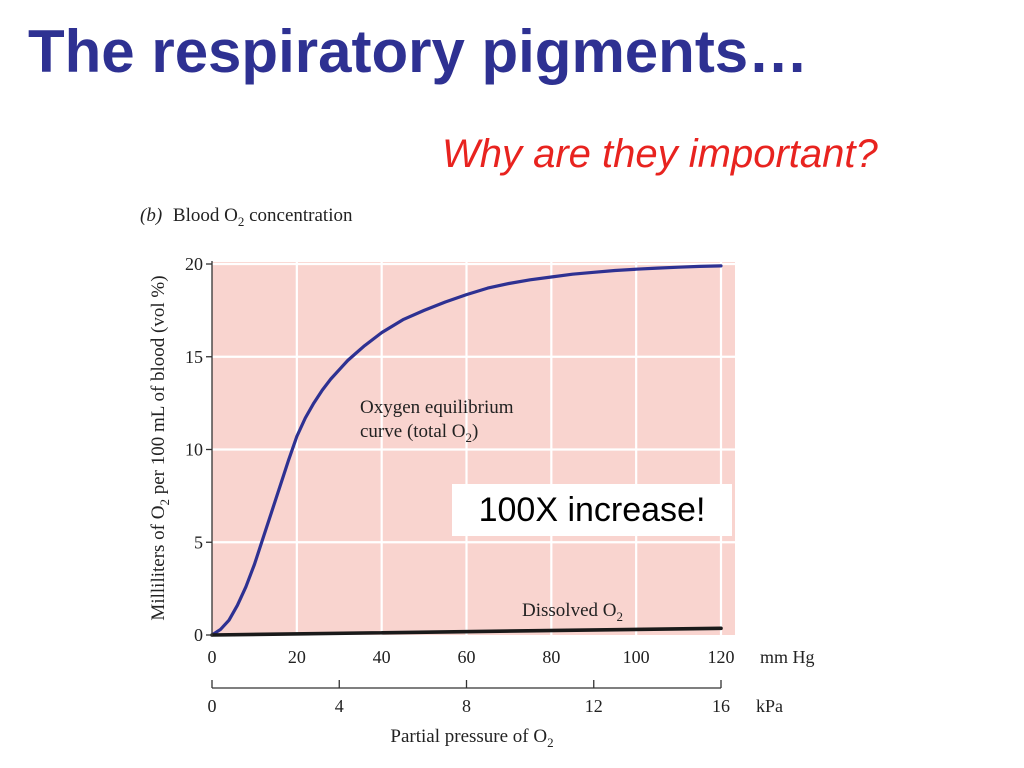  I want to click on chart-title-rest: concentration, so click(298, 215).